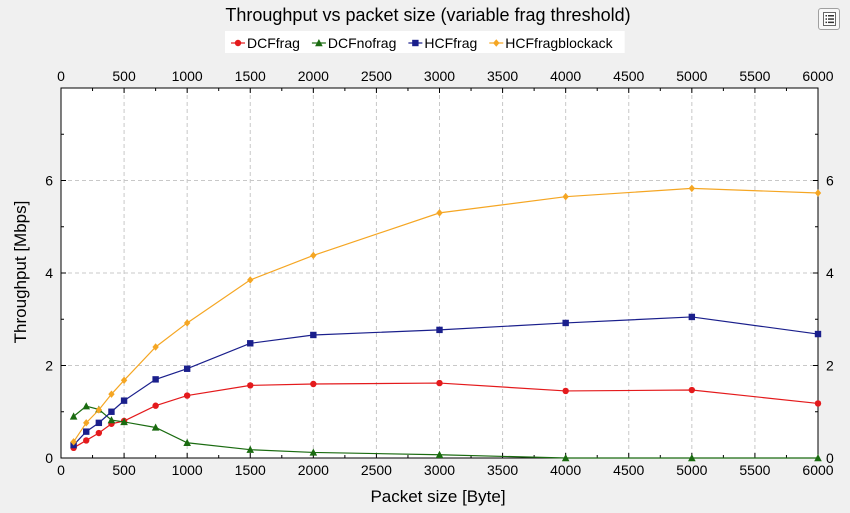  What do you see at coordinates (754, 76) in the screenshot?
I see `x-tick-label-top: 5500` at bounding box center [754, 76].